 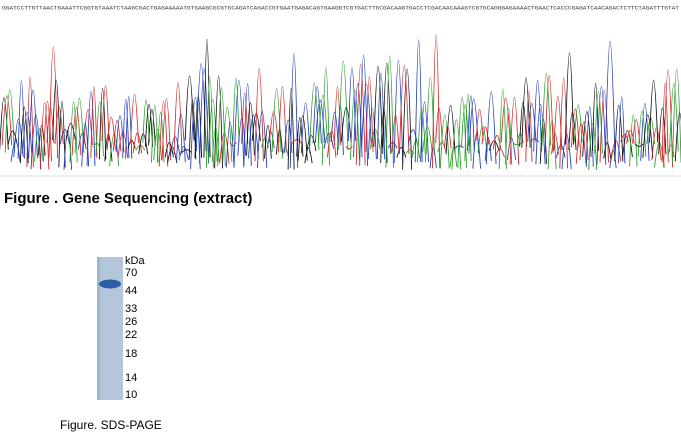 What do you see at coordinates (131, 291) in the screenshot?
I see `marker-label: 44` at bounding box center [131, 291].